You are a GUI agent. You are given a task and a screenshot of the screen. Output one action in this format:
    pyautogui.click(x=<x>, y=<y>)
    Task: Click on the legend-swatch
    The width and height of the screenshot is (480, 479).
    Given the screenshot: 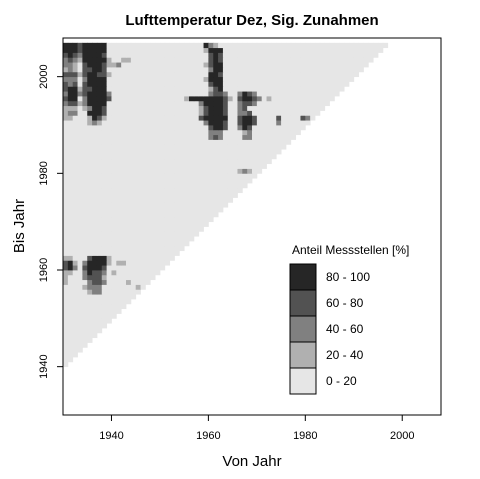 What is the action you would take?
    pyautogui.click(x=303, y=381)
    